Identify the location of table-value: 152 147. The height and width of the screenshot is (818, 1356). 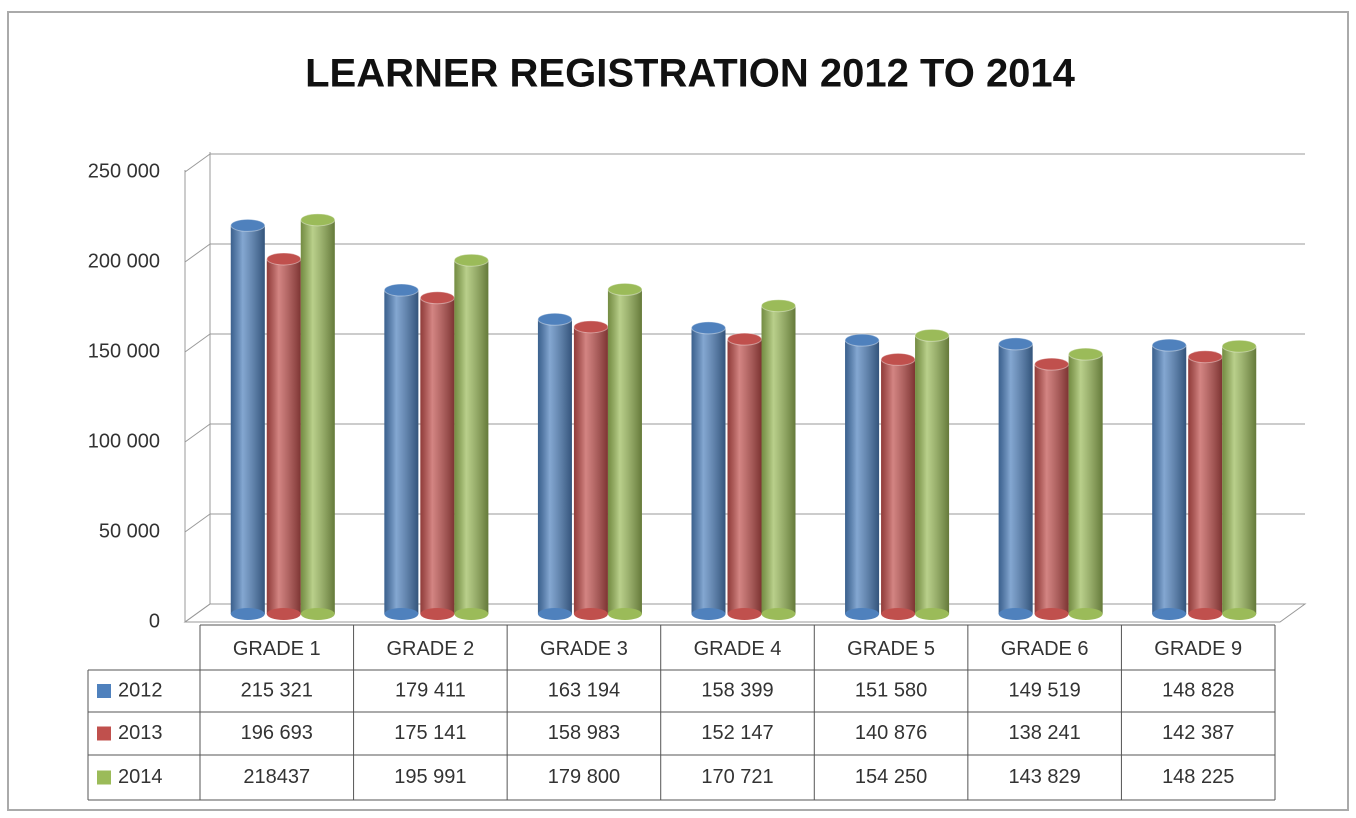
(737, 733).